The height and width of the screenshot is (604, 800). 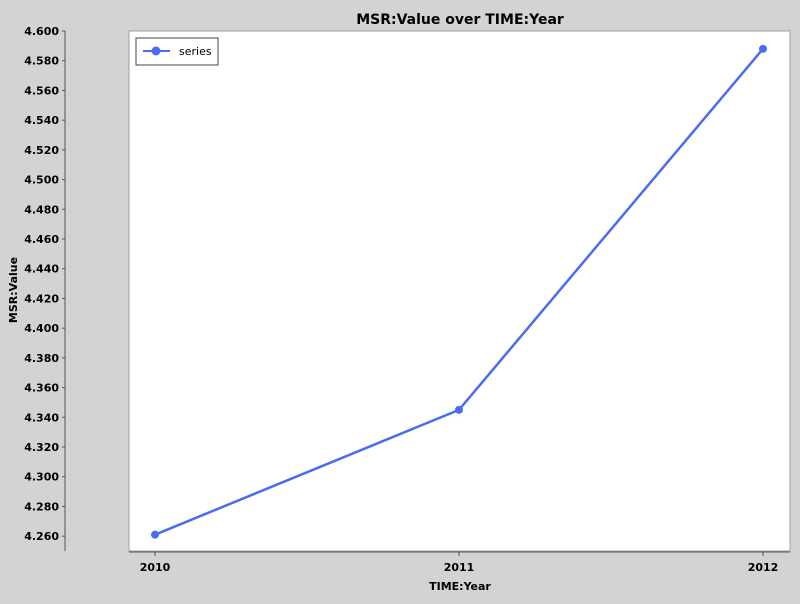 What do you see at coordinates (41, 150) in the screenshot?
I see `y-tick-label: 4.520` at bounding box center [41, 150].